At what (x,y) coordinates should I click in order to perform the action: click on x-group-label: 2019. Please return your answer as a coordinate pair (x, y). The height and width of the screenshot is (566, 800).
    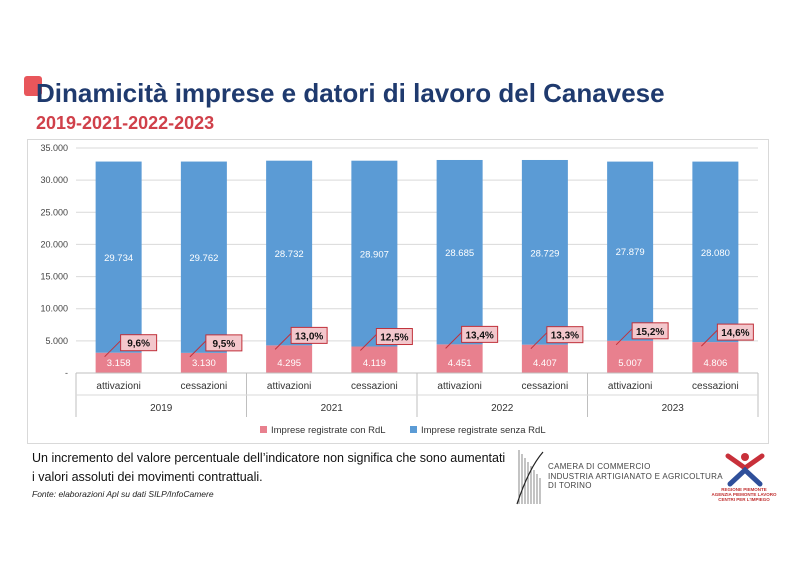
    Looking at the image, I should click on (161, 408).